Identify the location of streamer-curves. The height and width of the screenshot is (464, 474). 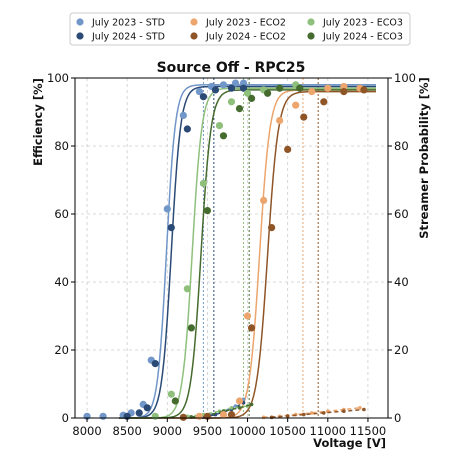
(275, 408).